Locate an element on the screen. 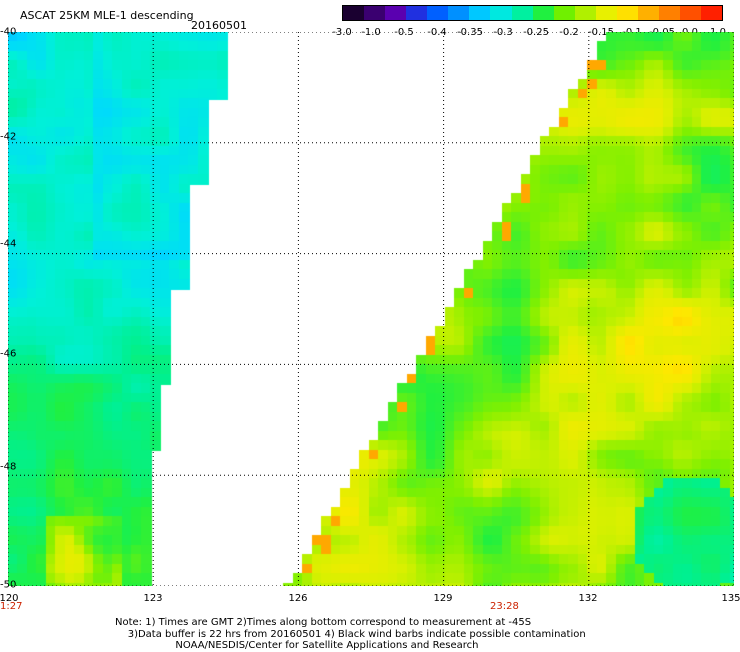 Image resolution: width=740 pixels, height=652 pixels. lat-label: -44 is located at coordinates (8, 244).